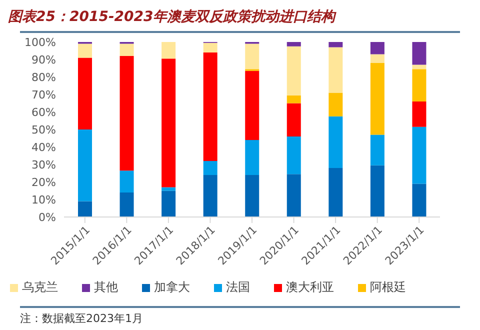  I want to click on chart-title: 图表25：2015-2023年澳麦双反政策扰动进口结构, so click(172, 17).